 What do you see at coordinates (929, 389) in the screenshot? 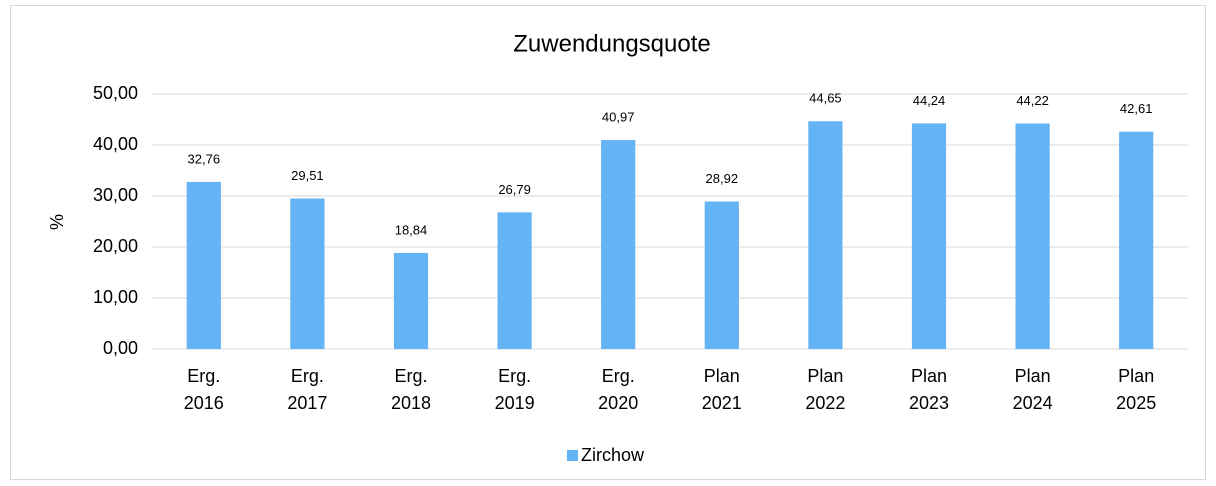
I see `x-tick-label: Plan 2023` at bounding box center [929, 389].